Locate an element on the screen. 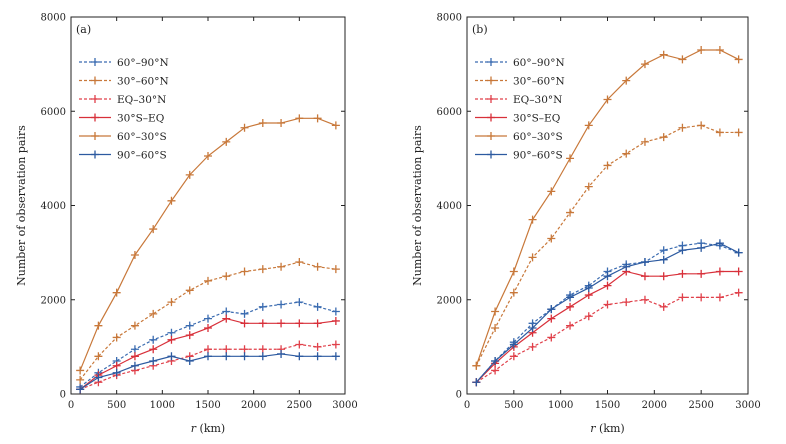 The height and width of the screenshot is (444, 786). x-axis-variable: r is located at coordinates (593, 428).